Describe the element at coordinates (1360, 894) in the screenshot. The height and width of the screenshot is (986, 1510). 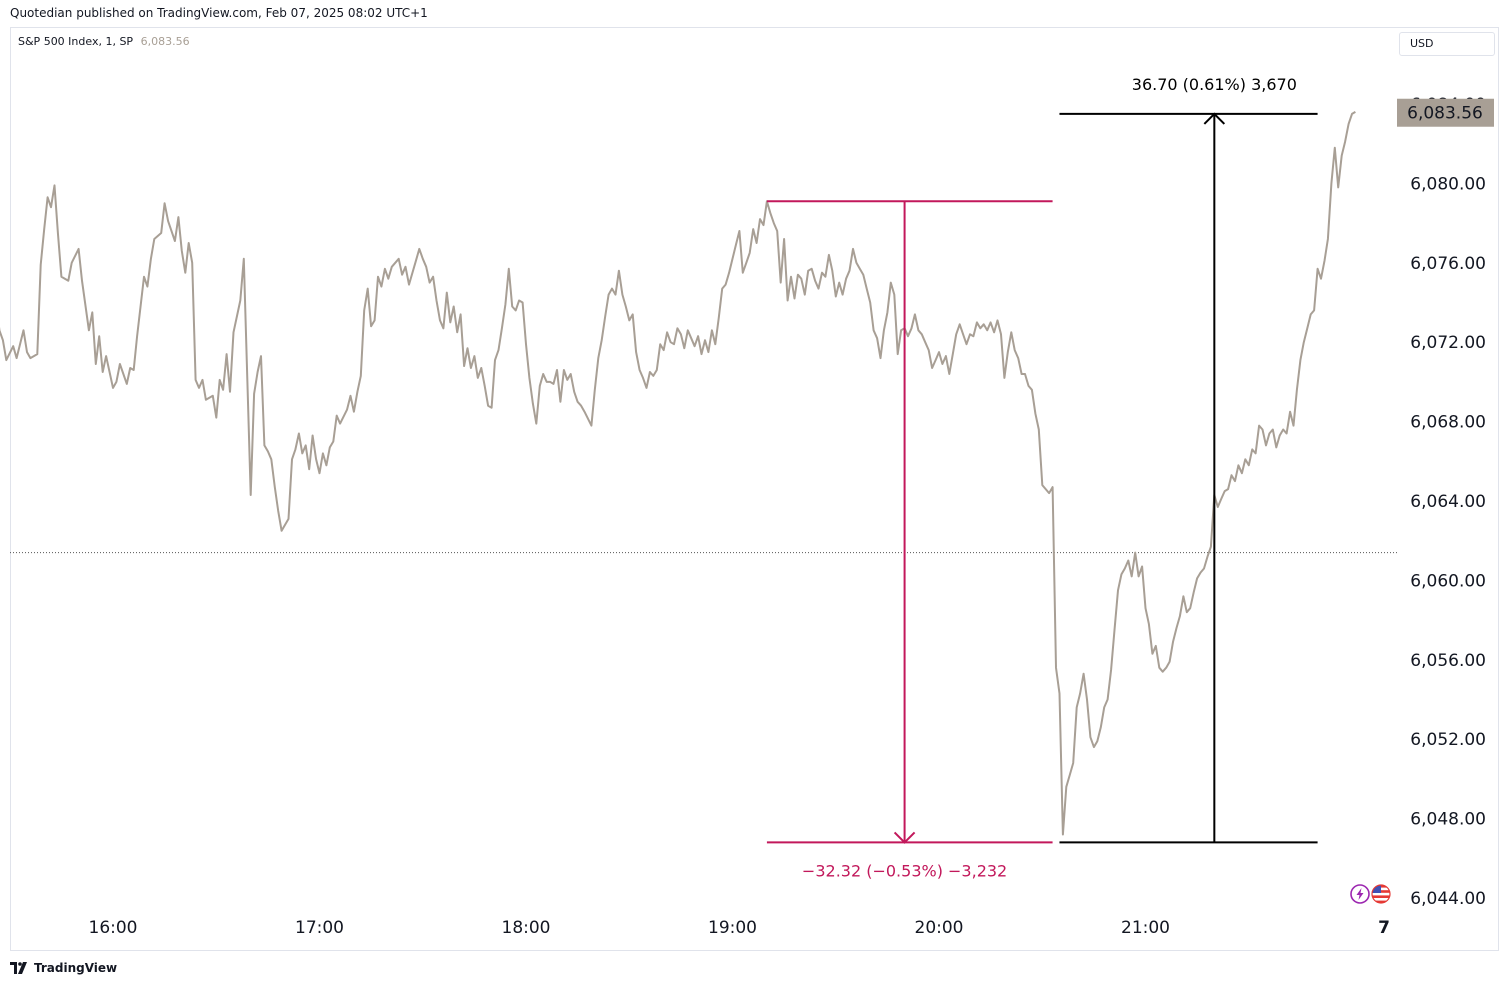
I see `lightning-icon` at that location.